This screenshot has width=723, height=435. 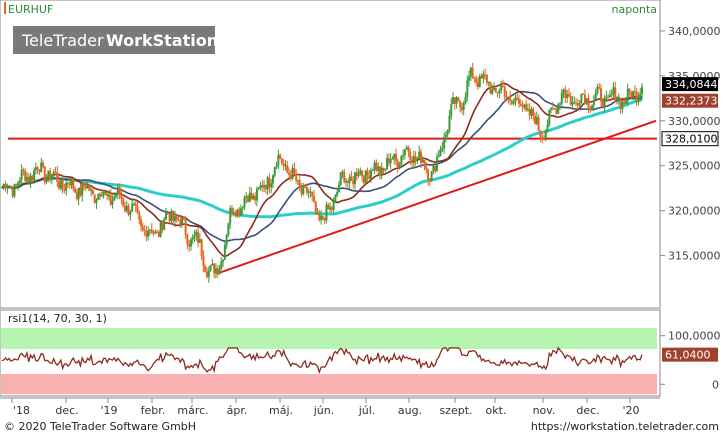 I want to click on time-tick-label: márc., so click(x=192, y=410).